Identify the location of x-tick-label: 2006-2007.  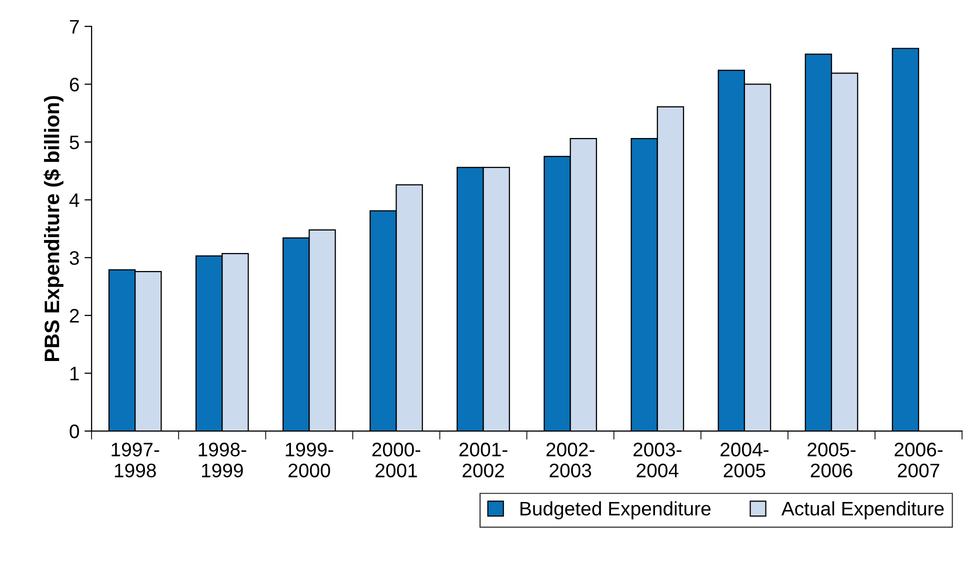
(918, 460).